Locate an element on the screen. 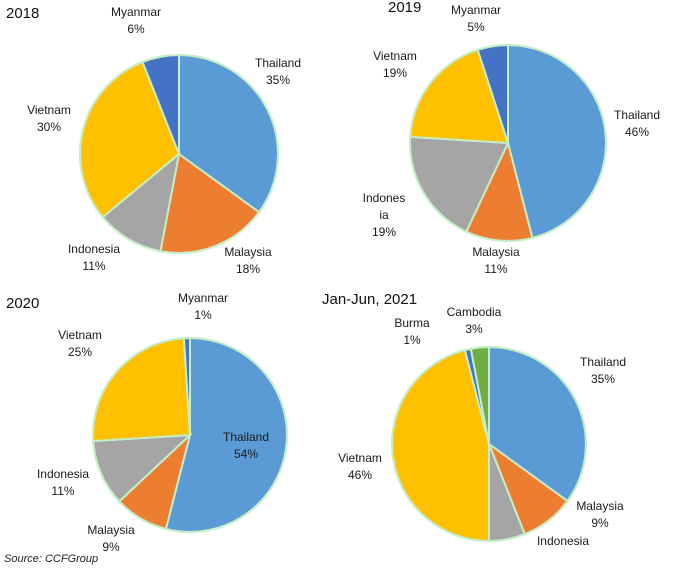  pie-slice-vietnam is located at coordinates (142, 390).